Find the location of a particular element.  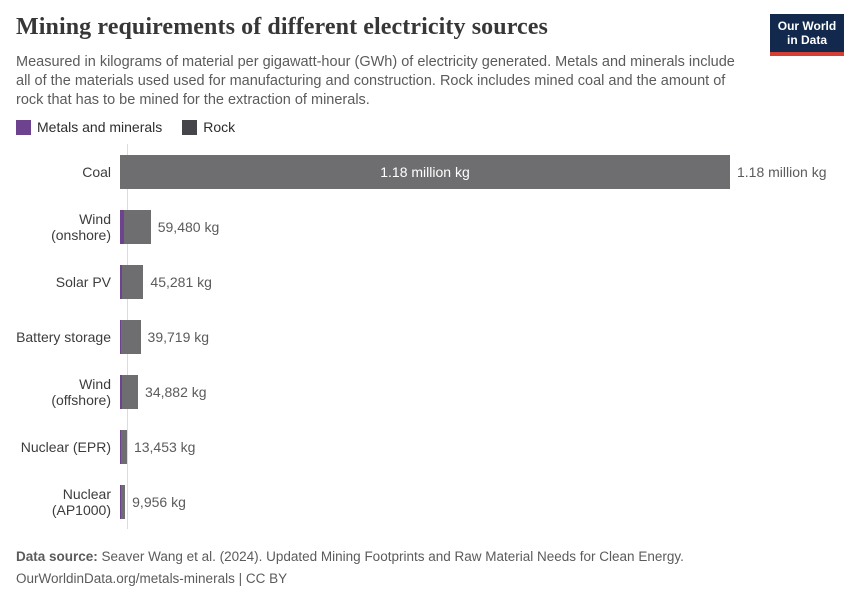

bar-value-label: 9,956 kg is located at coordinates (159, 501).